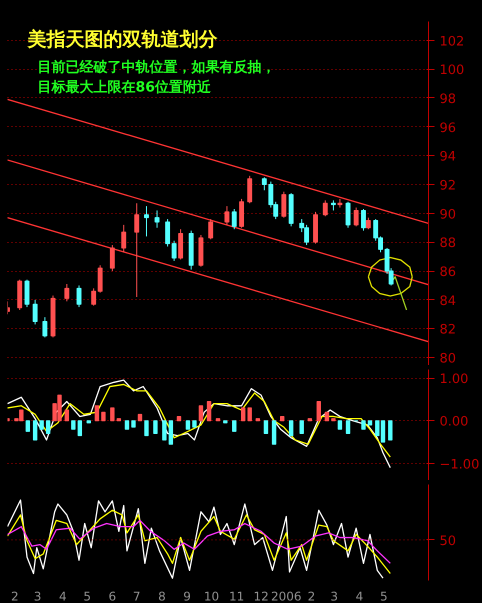 Image resolution: width=482 pixels, height=603 pixels. I want to click on x-tick-label: 6, so click(112, 596).